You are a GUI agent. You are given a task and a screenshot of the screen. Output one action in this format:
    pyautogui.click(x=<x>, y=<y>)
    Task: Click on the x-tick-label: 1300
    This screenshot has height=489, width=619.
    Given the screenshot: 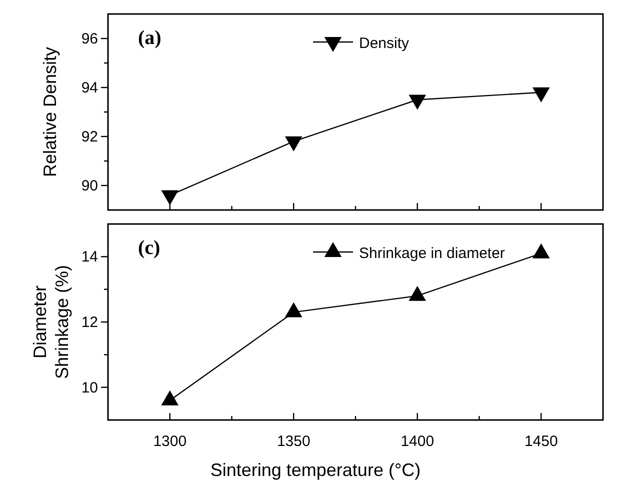 What is the action you would take?
    pyautogui.click(x=170, y=441)
    